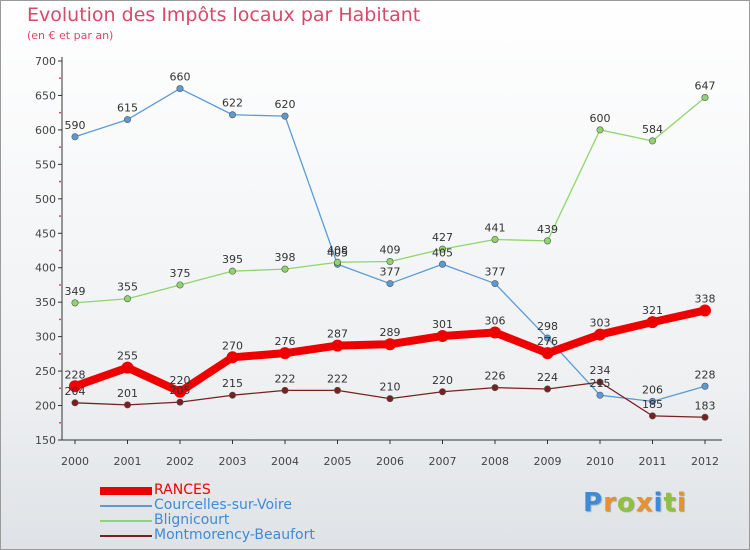 This screenshot has height=550, width=750. I want to click on data-label-montmorency-beaufort: 205, so click(180, 390).